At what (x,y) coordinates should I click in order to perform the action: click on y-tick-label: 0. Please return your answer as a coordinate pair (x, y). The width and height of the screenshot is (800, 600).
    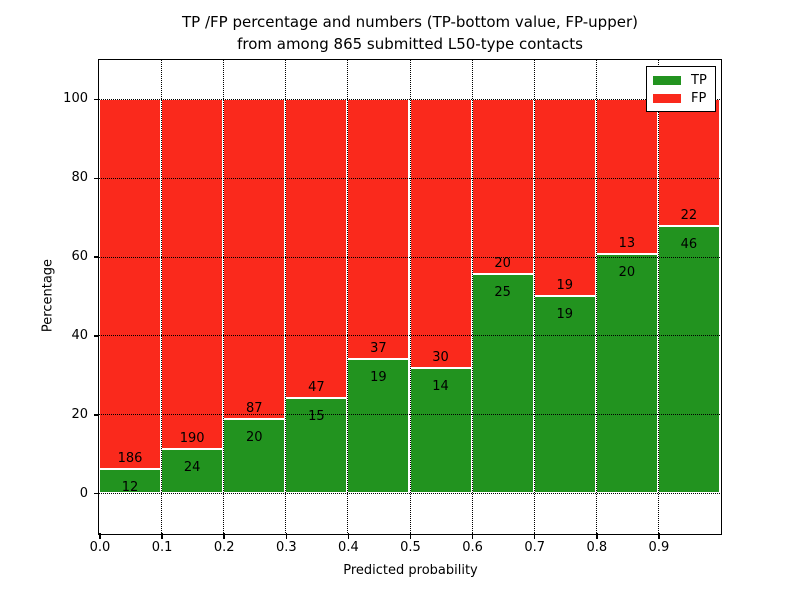
    Looking at the image, I should click on (83, 493).